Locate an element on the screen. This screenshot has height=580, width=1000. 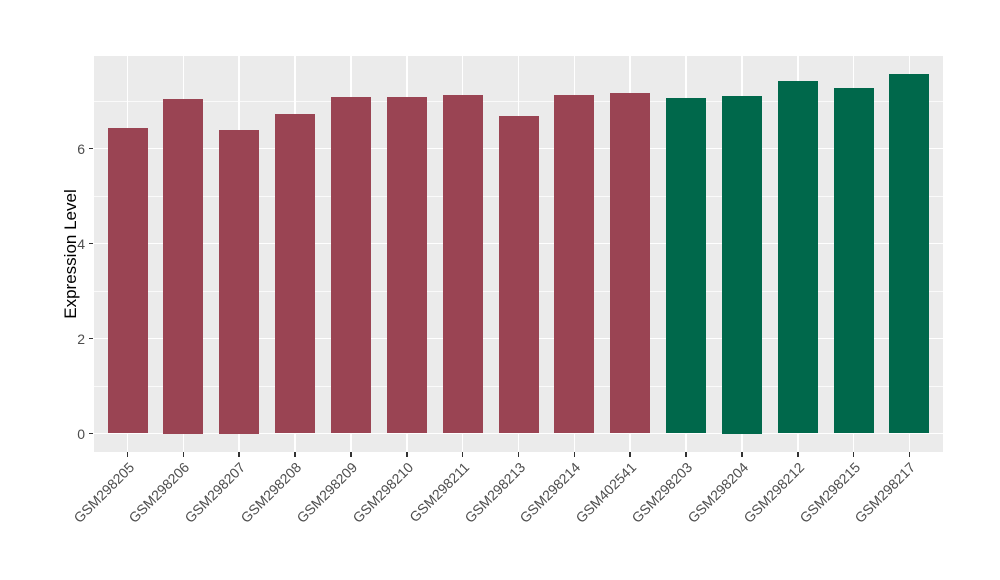
x-tick-label: GSM298205 is located at coordinates (103, 492).